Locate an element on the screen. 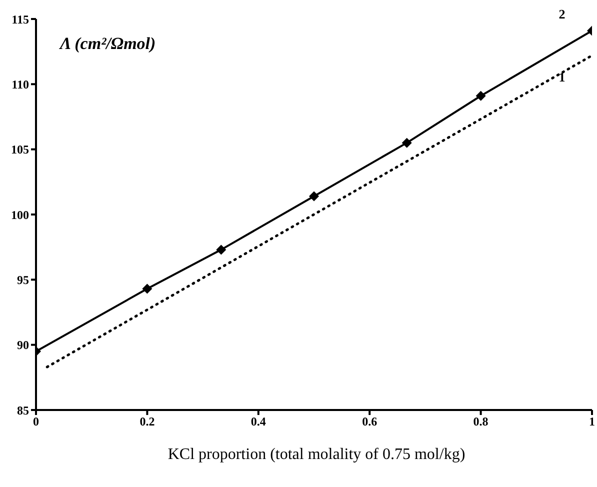  x-tick-label: 0.8 is located at coordinates (480, 421).